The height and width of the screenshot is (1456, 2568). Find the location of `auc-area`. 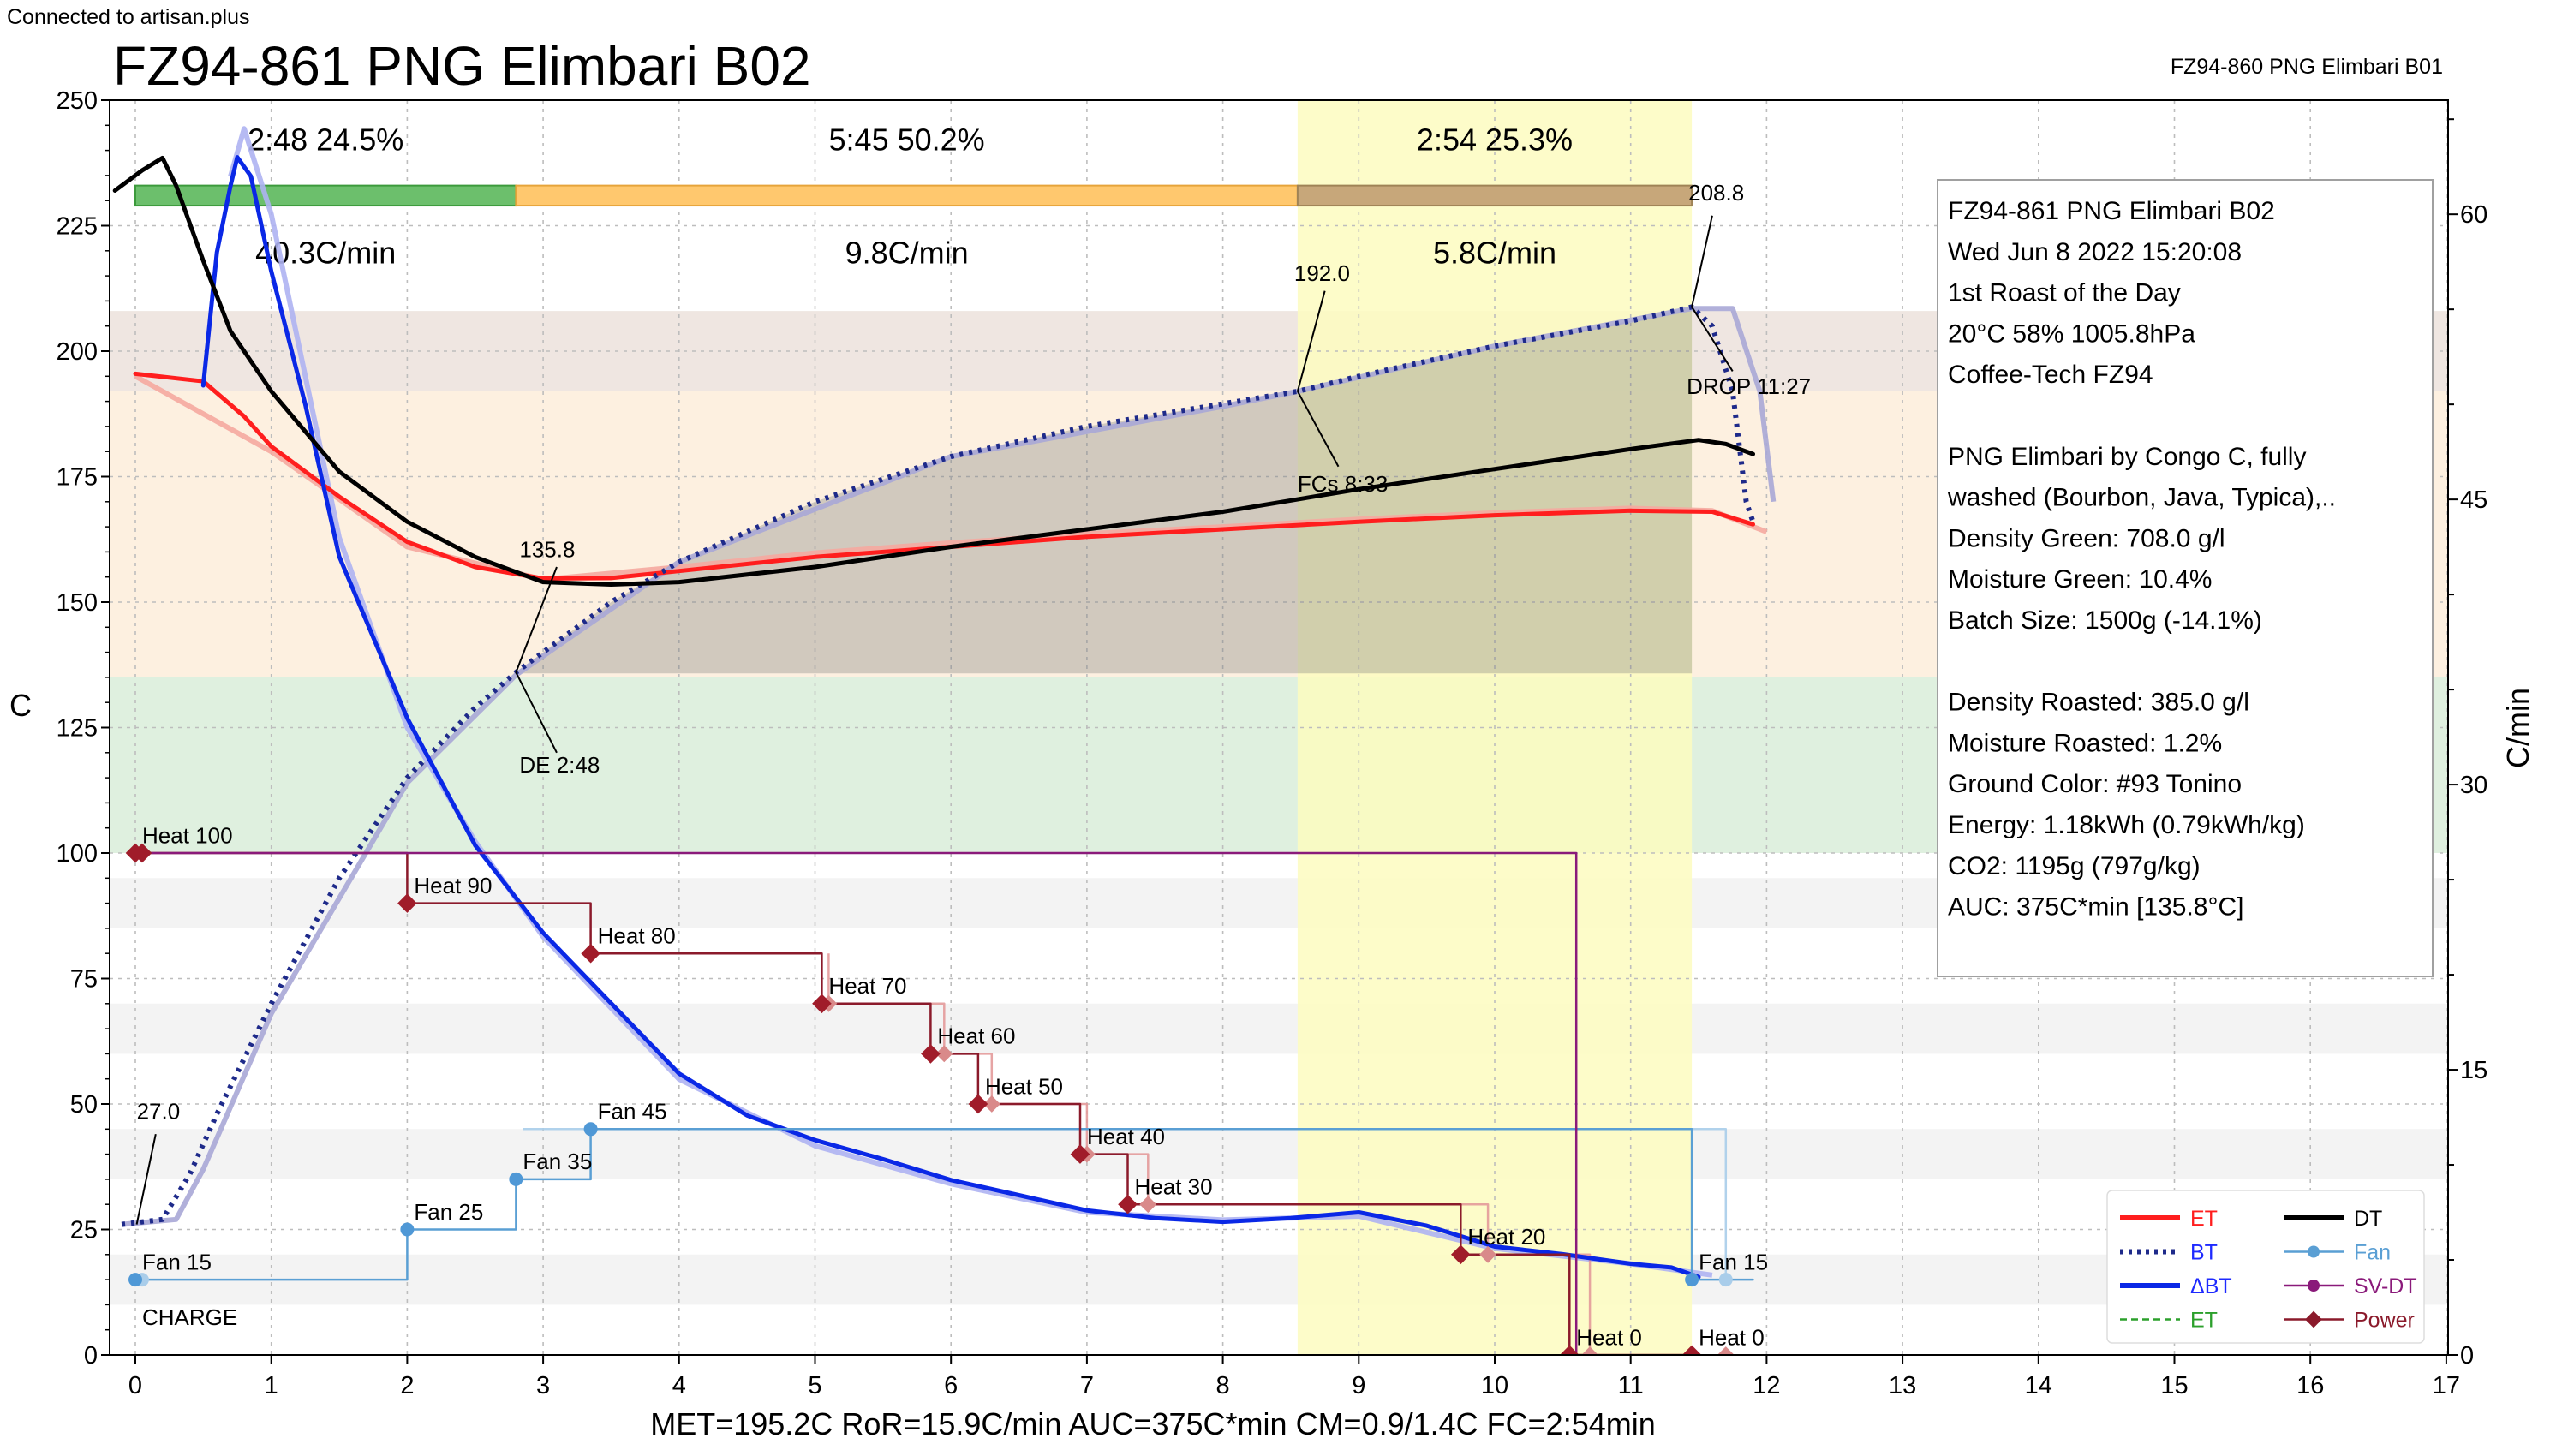

auc-area is located at coordinates (1105, 491).